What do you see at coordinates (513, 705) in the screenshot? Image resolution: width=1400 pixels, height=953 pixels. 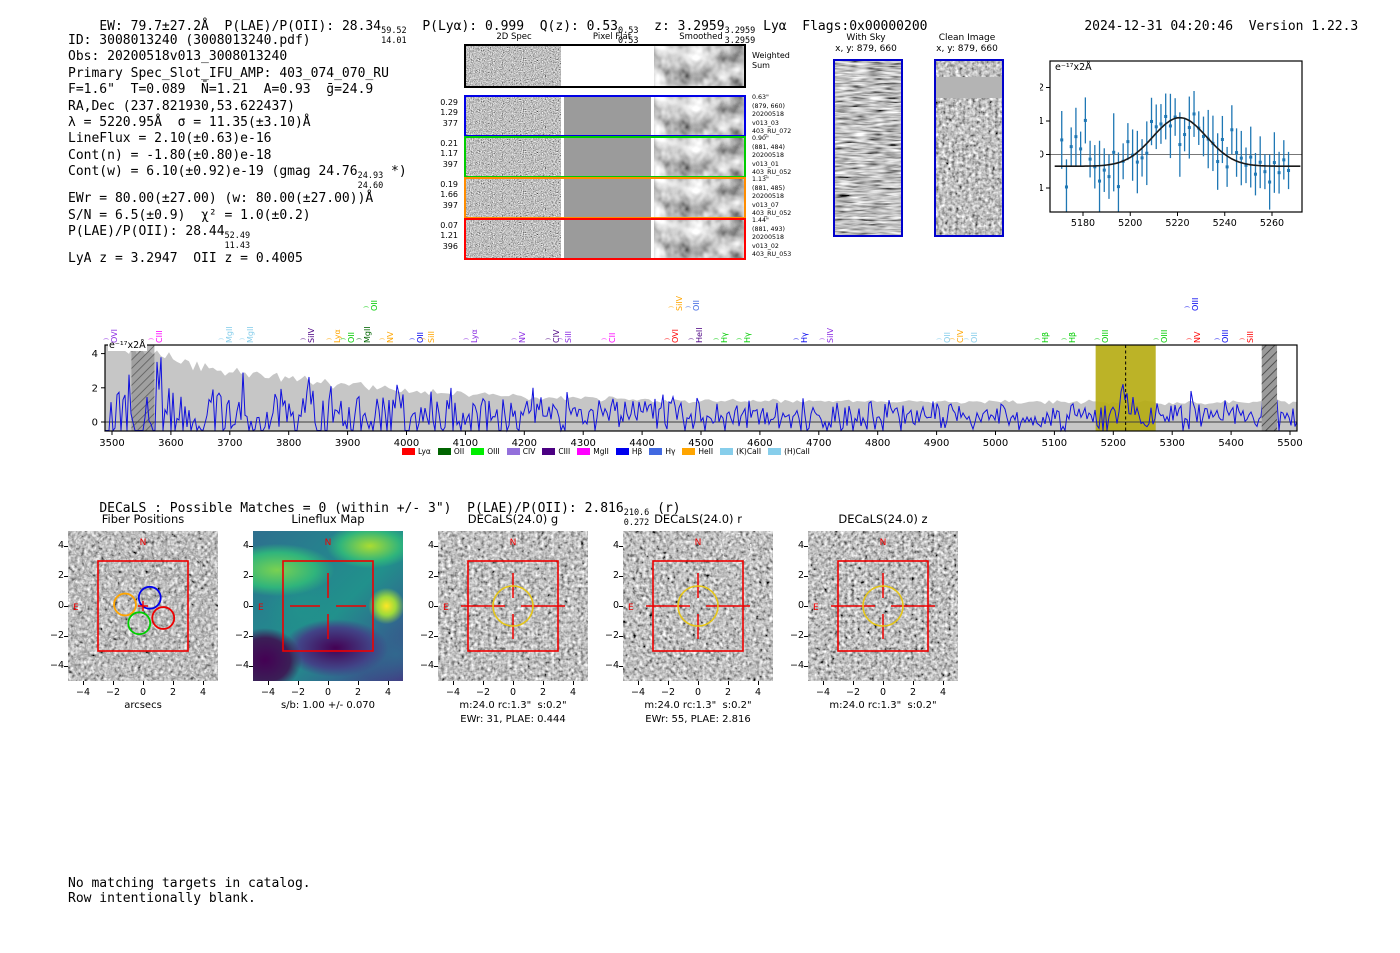 I see `cutout-caption-1: m:24.0 rc:1.3" s:0.2"` at bounding box center [513, 705].